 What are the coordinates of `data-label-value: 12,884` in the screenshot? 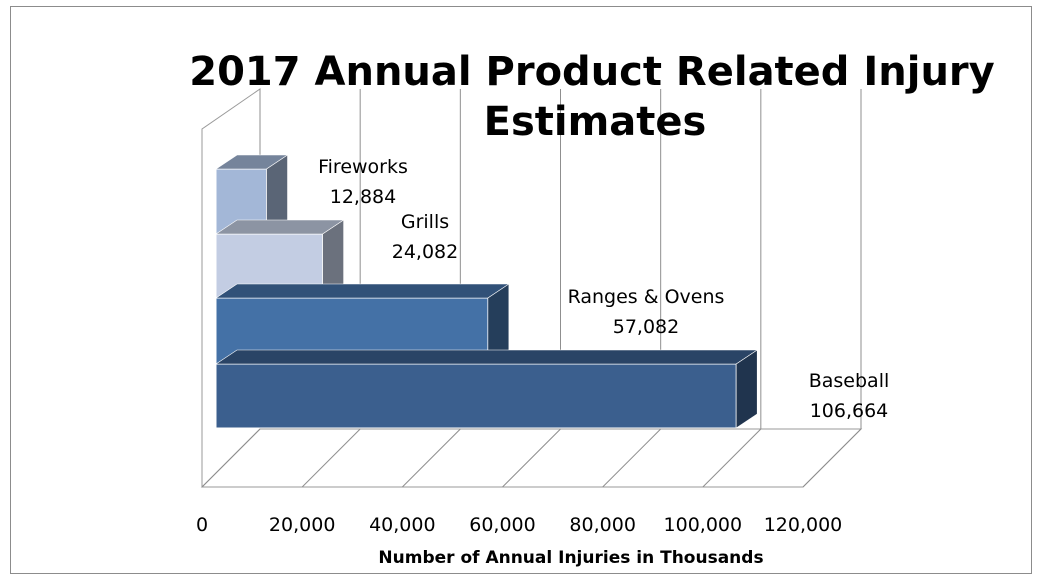 It's located at (363, 197).